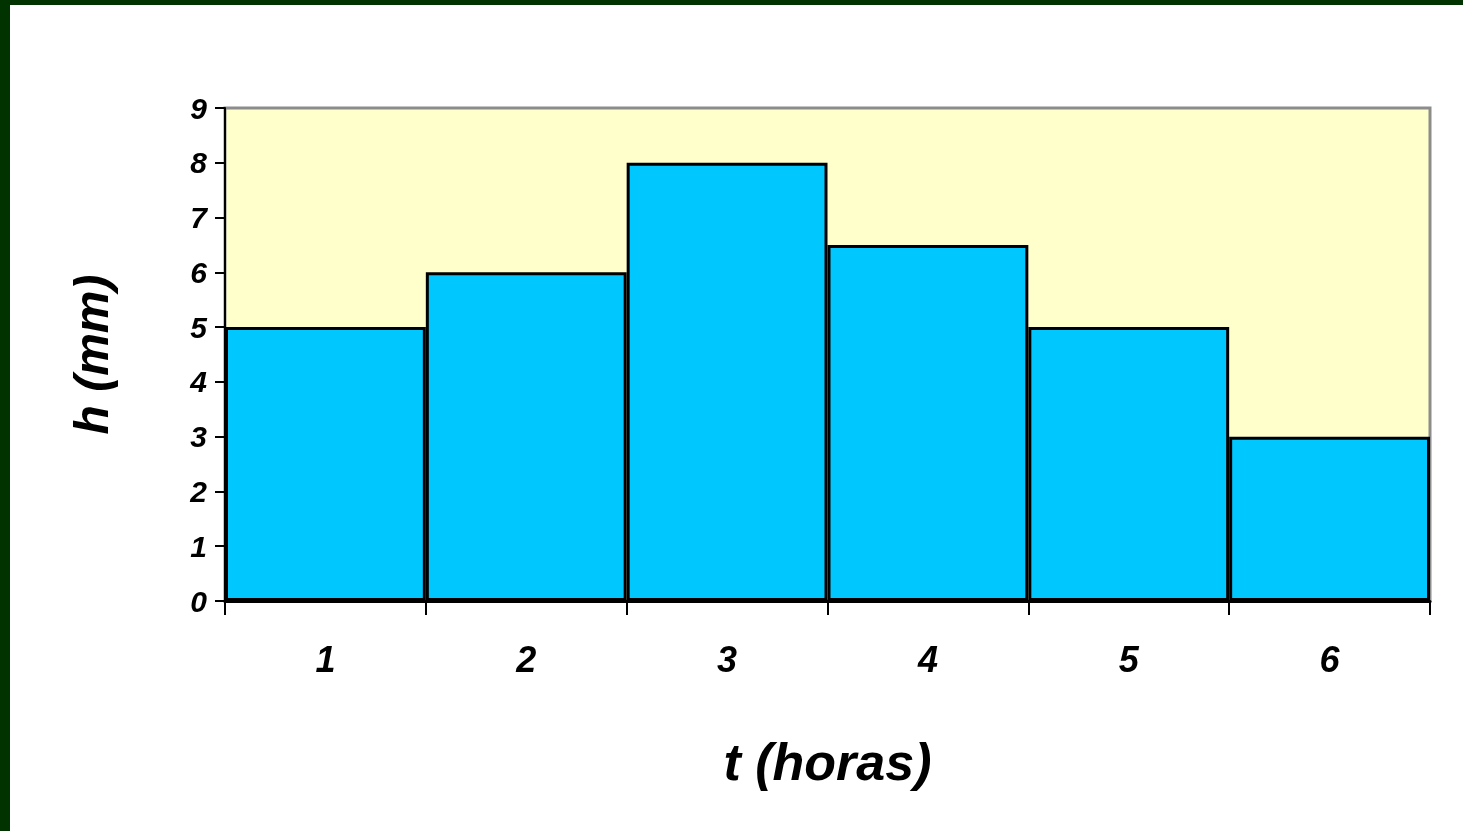 Image resolution: width=1463 pixels, height=831 pixels. Describe the element at coordinates (198, 382) in the screenshot. I see `y-tick-label: 4` at that location.